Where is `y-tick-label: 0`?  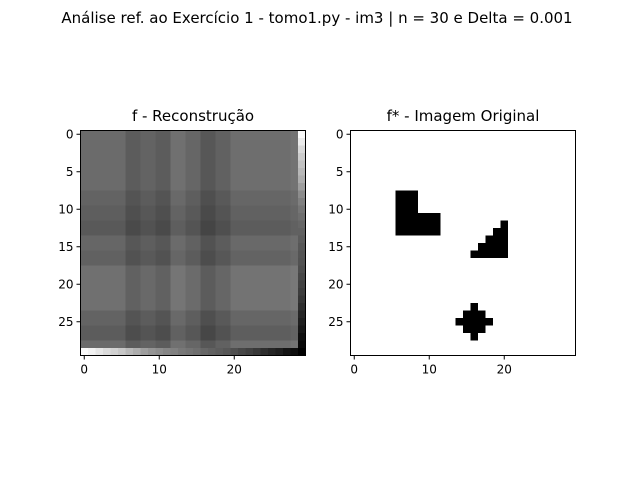
y-tick-label: 0 is located at coordinates (340, 134).